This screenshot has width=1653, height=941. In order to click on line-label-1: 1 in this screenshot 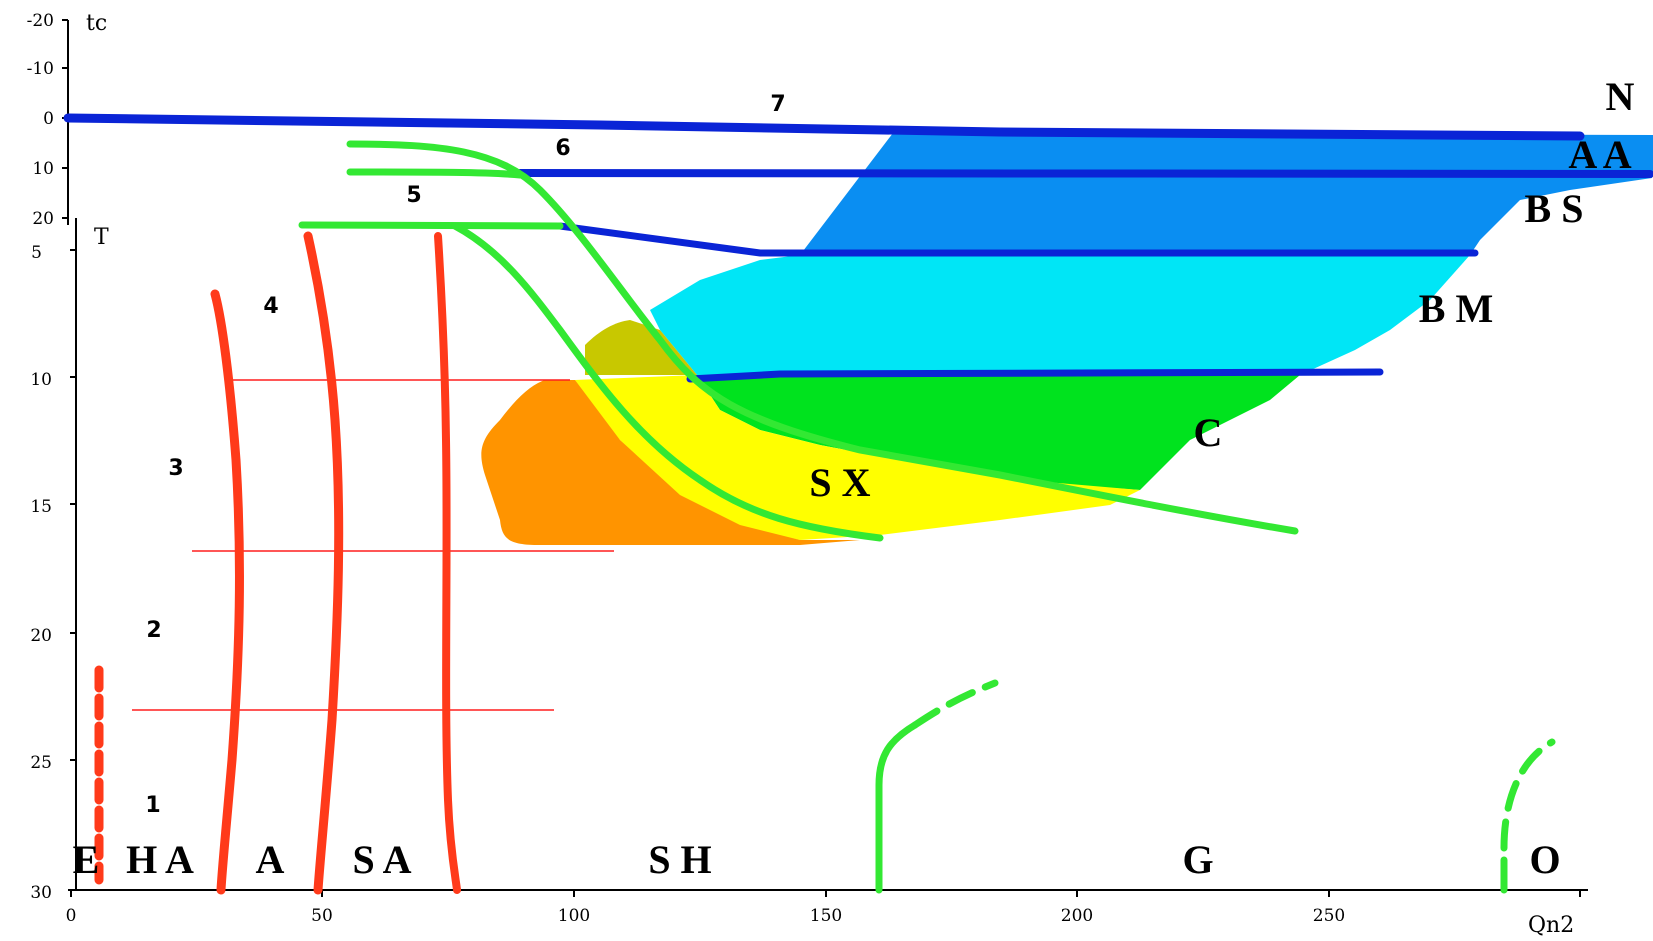, I will do `click(152, 805)`.